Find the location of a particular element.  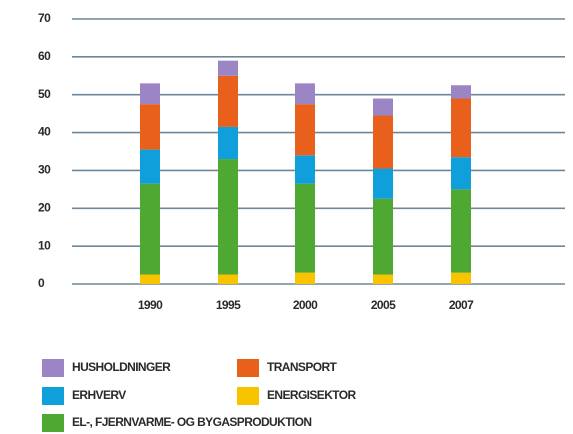

legend-label: ENERGISEKTOR is located at coordinates (312, 395).